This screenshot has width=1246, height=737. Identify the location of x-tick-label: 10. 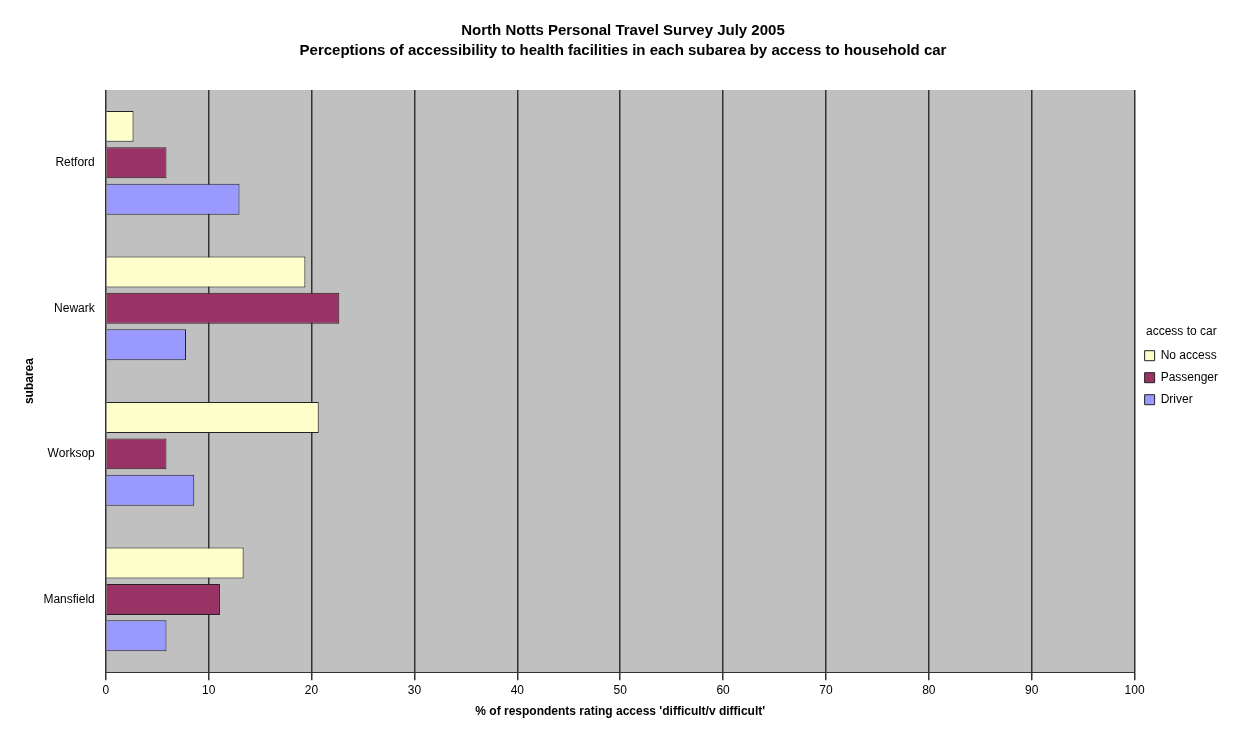
(208, 689).